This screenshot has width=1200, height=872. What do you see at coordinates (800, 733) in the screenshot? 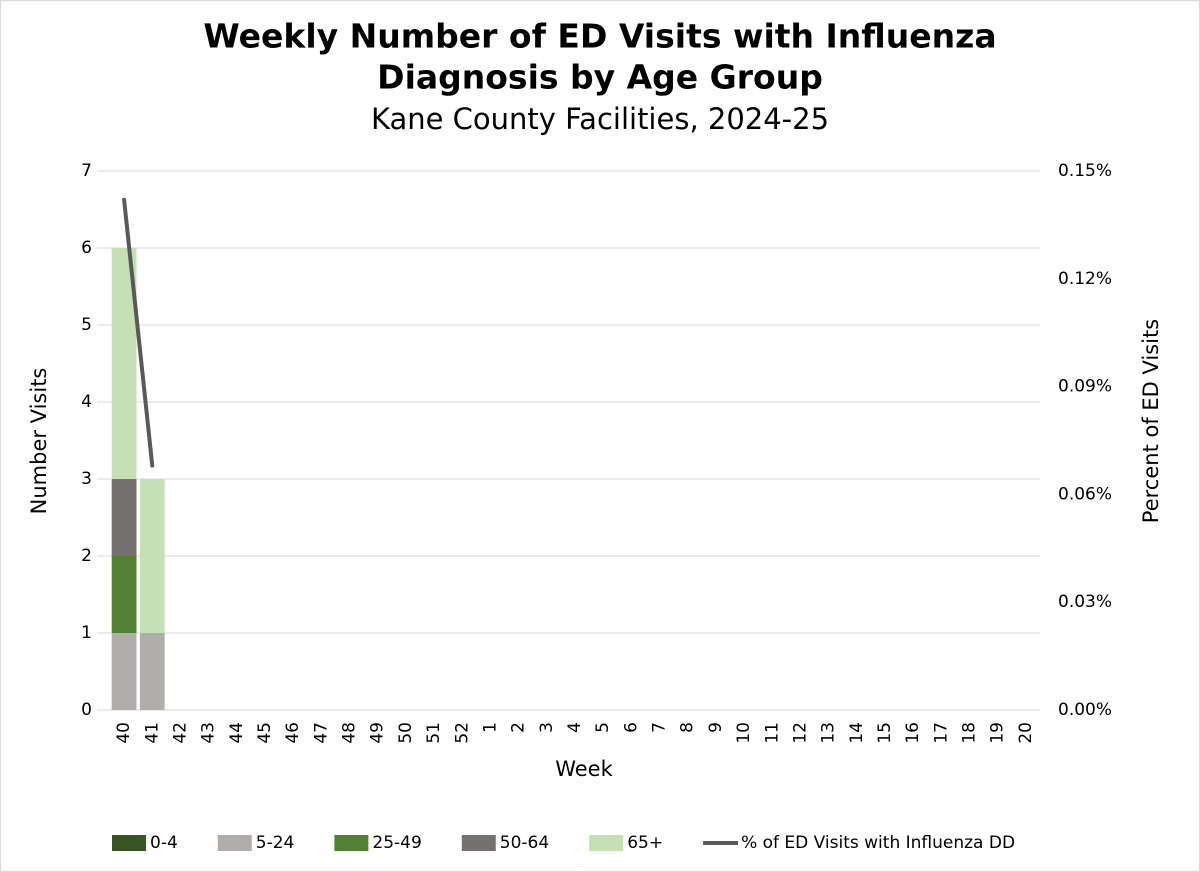
I see `x-tick-label: 12` at bounding box center [800, 733].